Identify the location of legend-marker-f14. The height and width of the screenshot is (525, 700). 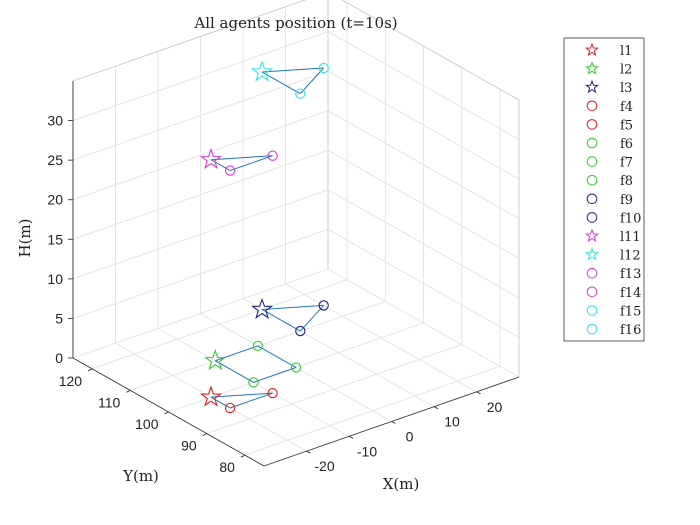
(592, 292).